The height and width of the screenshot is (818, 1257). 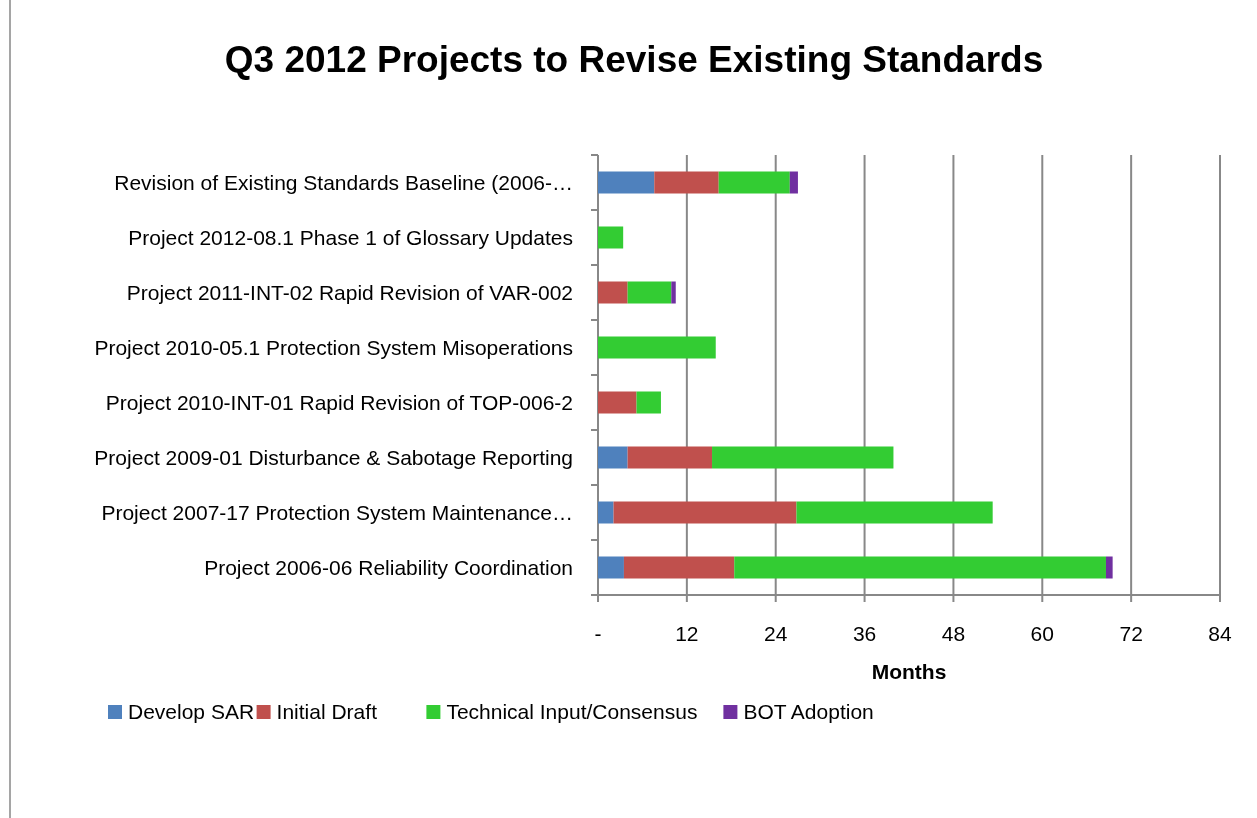 I want to click on legend-label: BOT Adoption, so click(x=808, y=711).